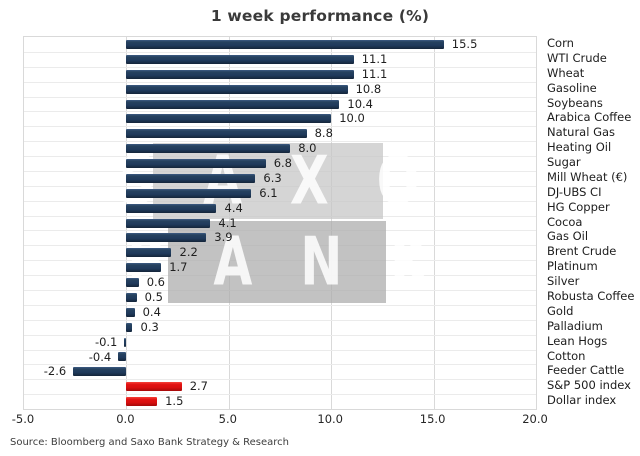 The width and height of the screenshot is (640, 456). What do you see at coordinates (100, 356) in the screenshot?
I see `bar-value-label: -0.4` at bounding box center [100, 356].